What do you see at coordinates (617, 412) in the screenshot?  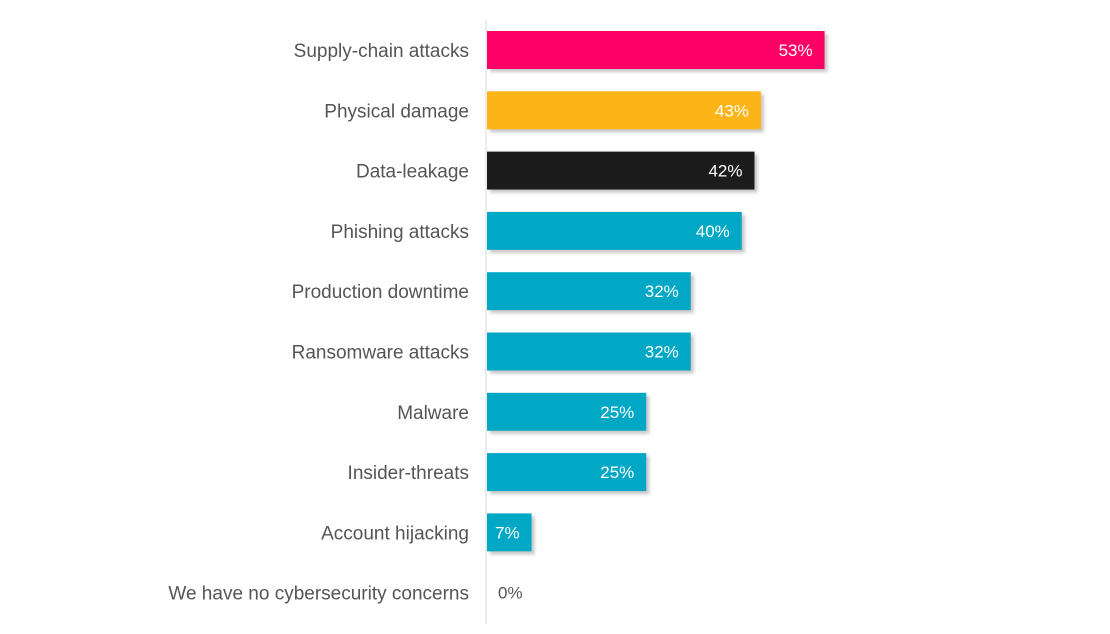 I see `value-label-6: 25%` at bounding box center [617, 412].